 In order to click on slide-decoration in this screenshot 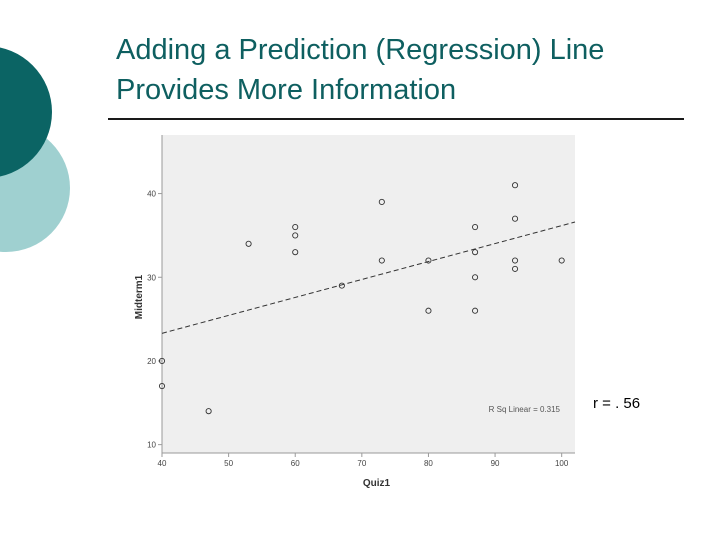, I will do `click(35, 149)`.